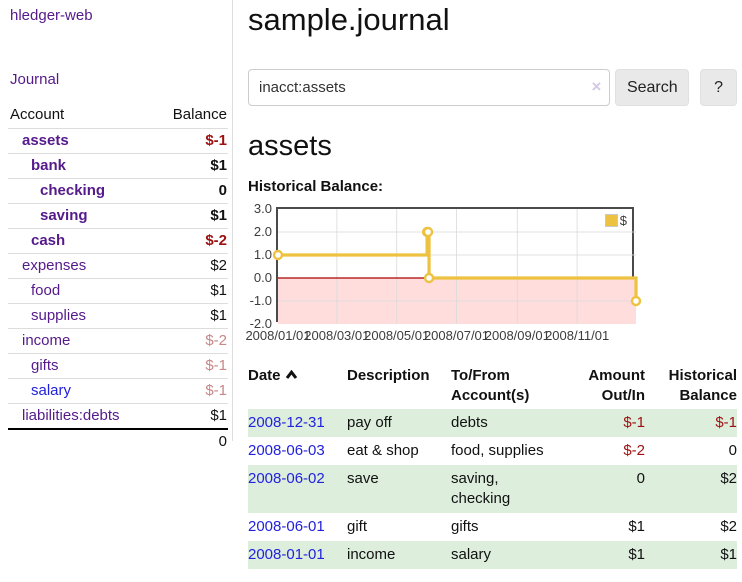  I want to click on transaction-row: 2008-06-01 gift gifts $1 $2, so click(492, 527).